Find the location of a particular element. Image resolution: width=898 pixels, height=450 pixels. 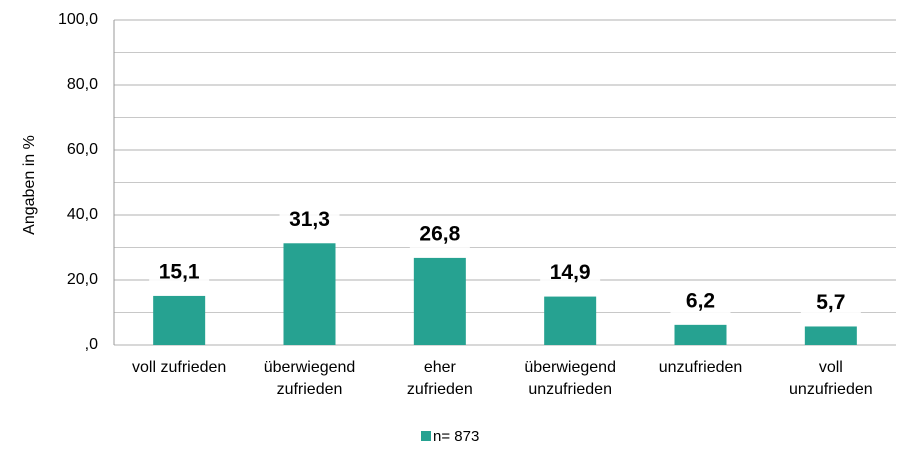

y-axis-label: Angaben in % is located at coordinates (29, 185).